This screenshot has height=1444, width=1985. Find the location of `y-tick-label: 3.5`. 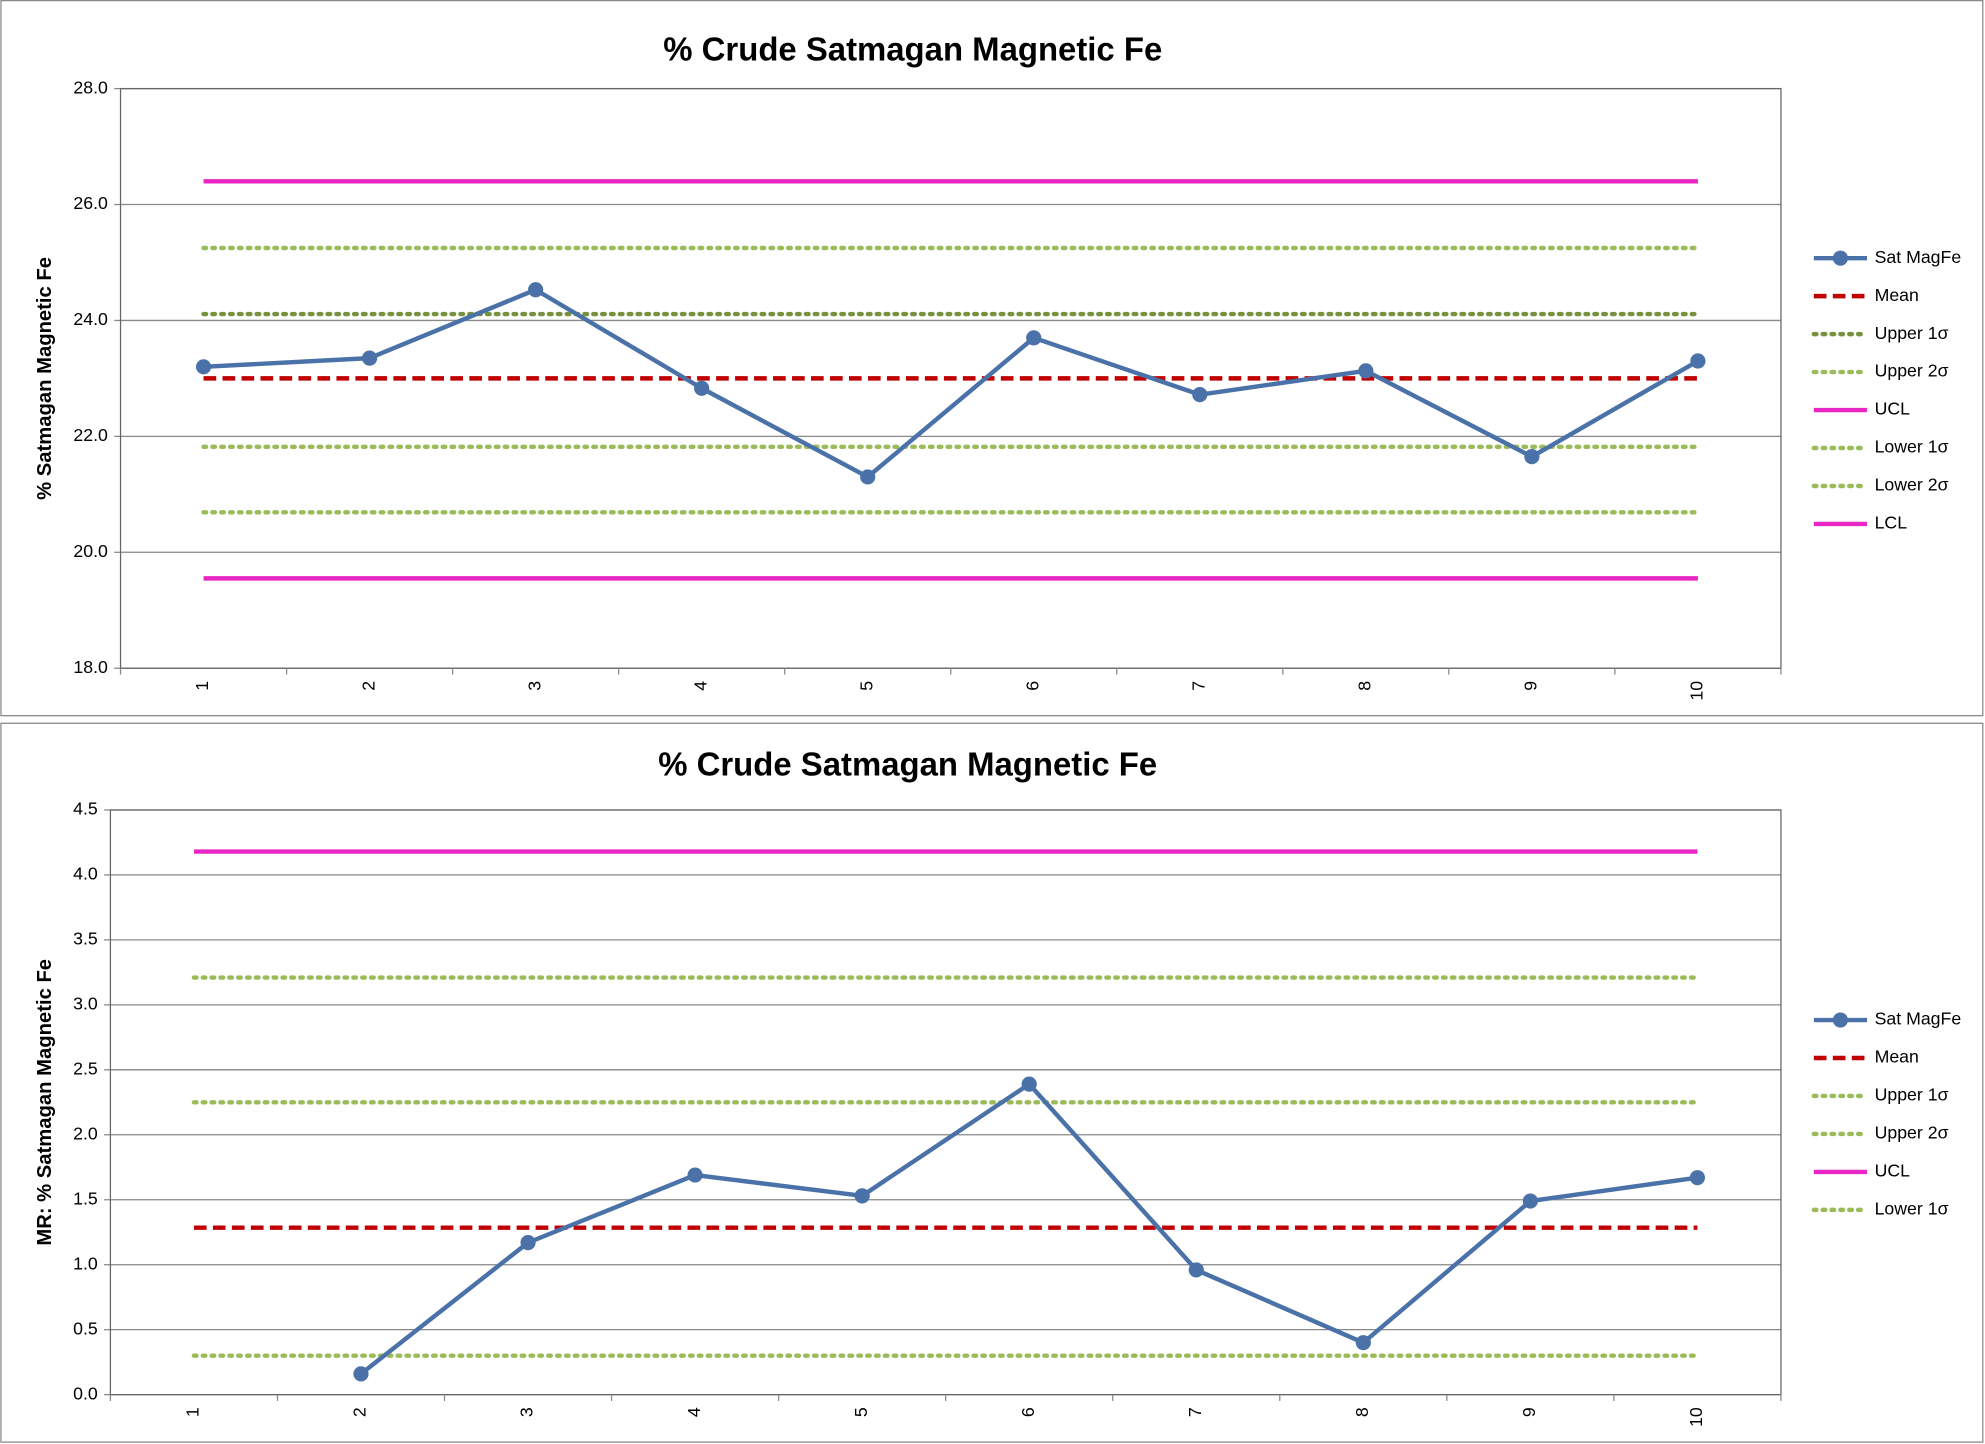

y-tick-label: 3.5 is located at coordinates (85, 939).